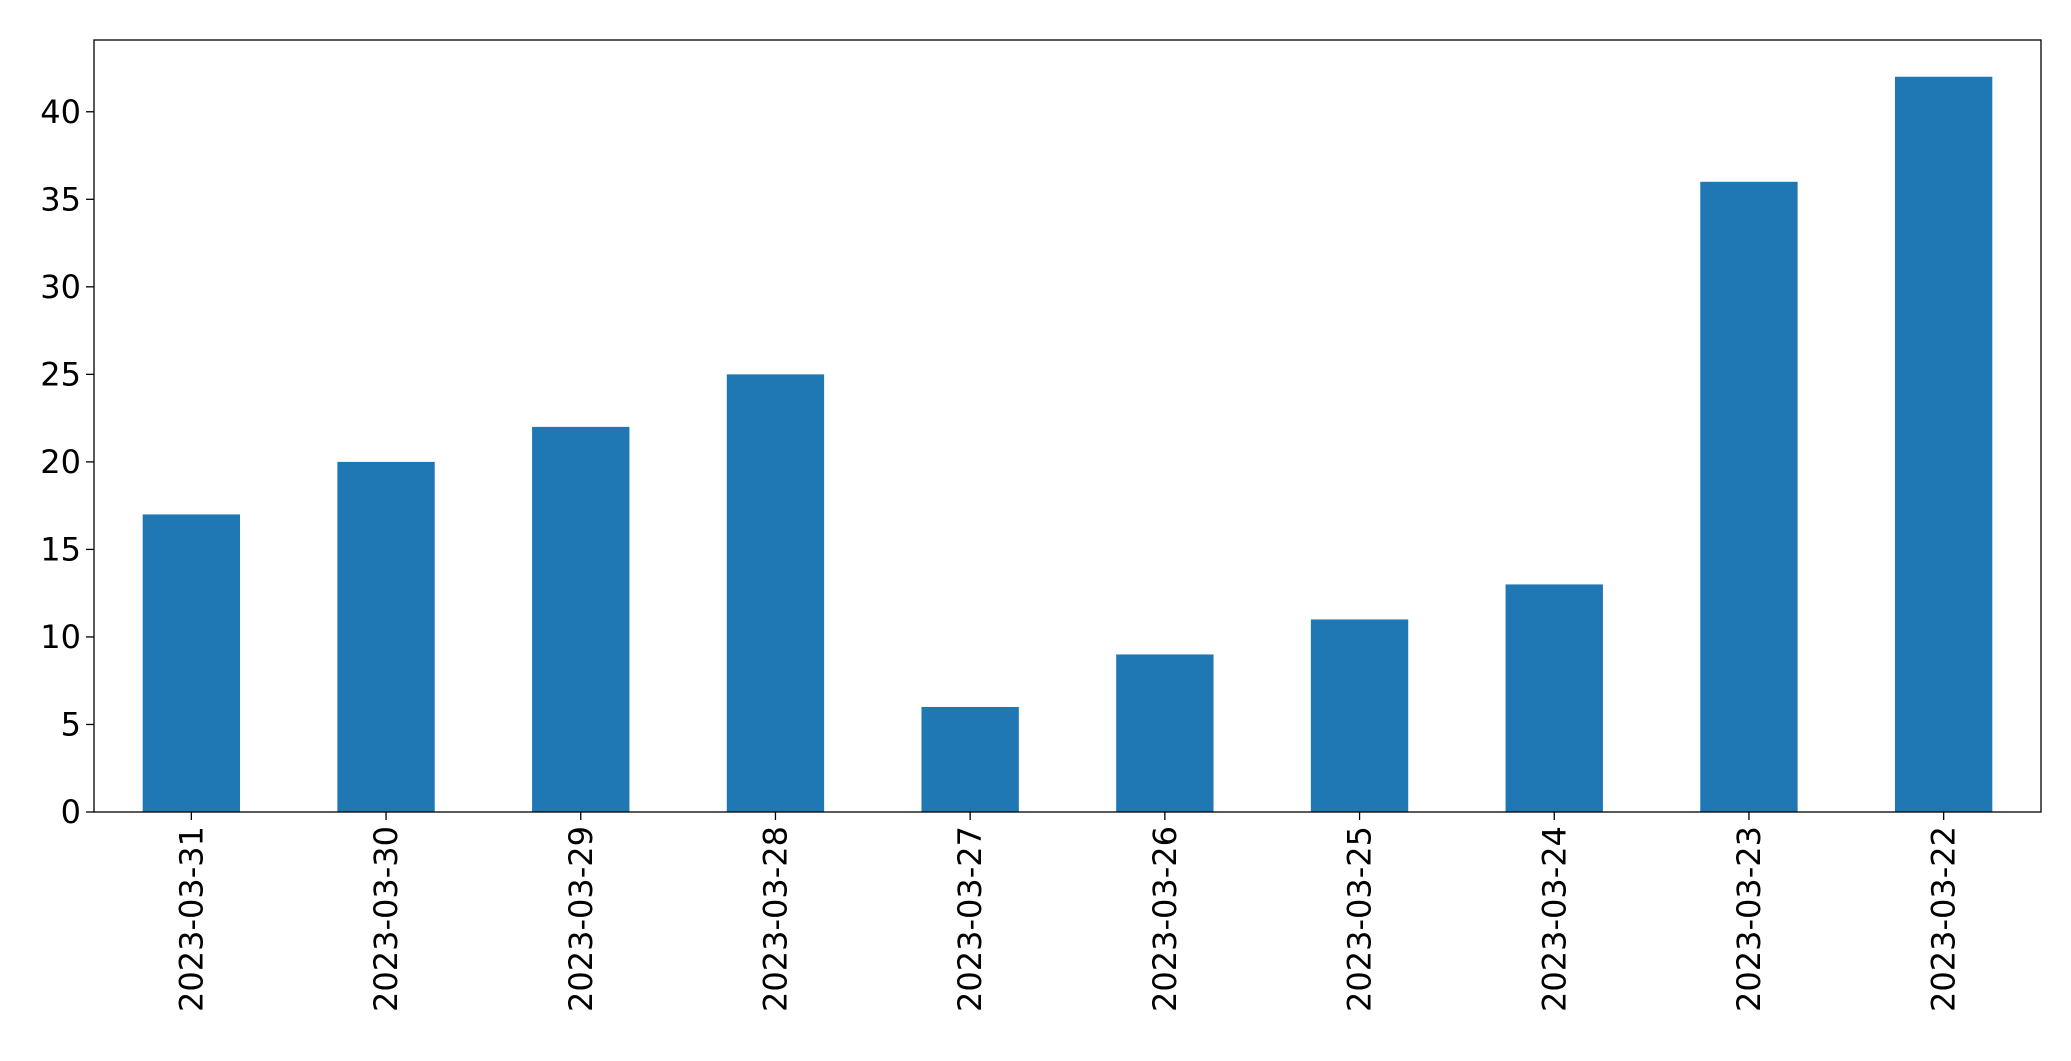 The width and height of the screenshot is (2071, 1061). I want to click on y-tick-label: 10, so click(60, 637).